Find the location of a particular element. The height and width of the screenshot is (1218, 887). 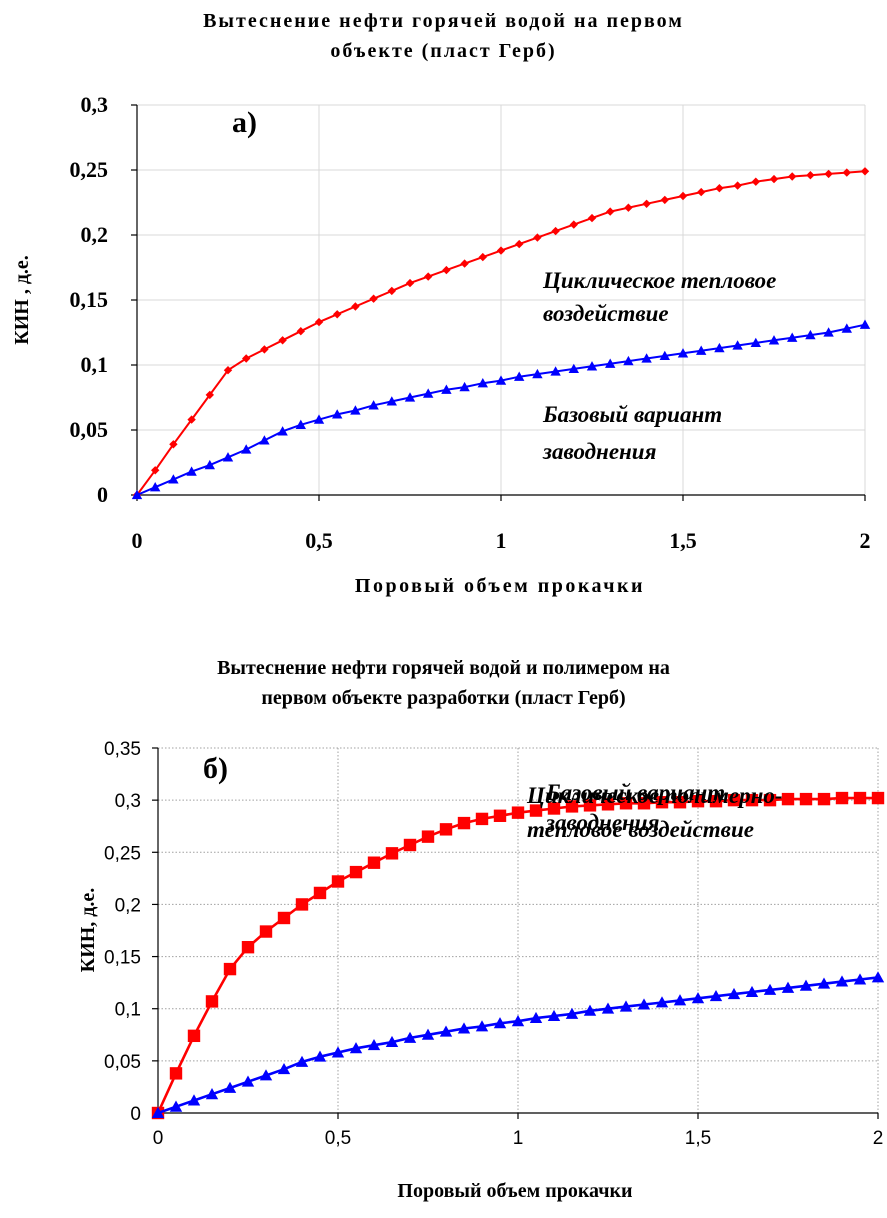

chart-a-y-tick-label: 0 is located at coordinates (102, 494).